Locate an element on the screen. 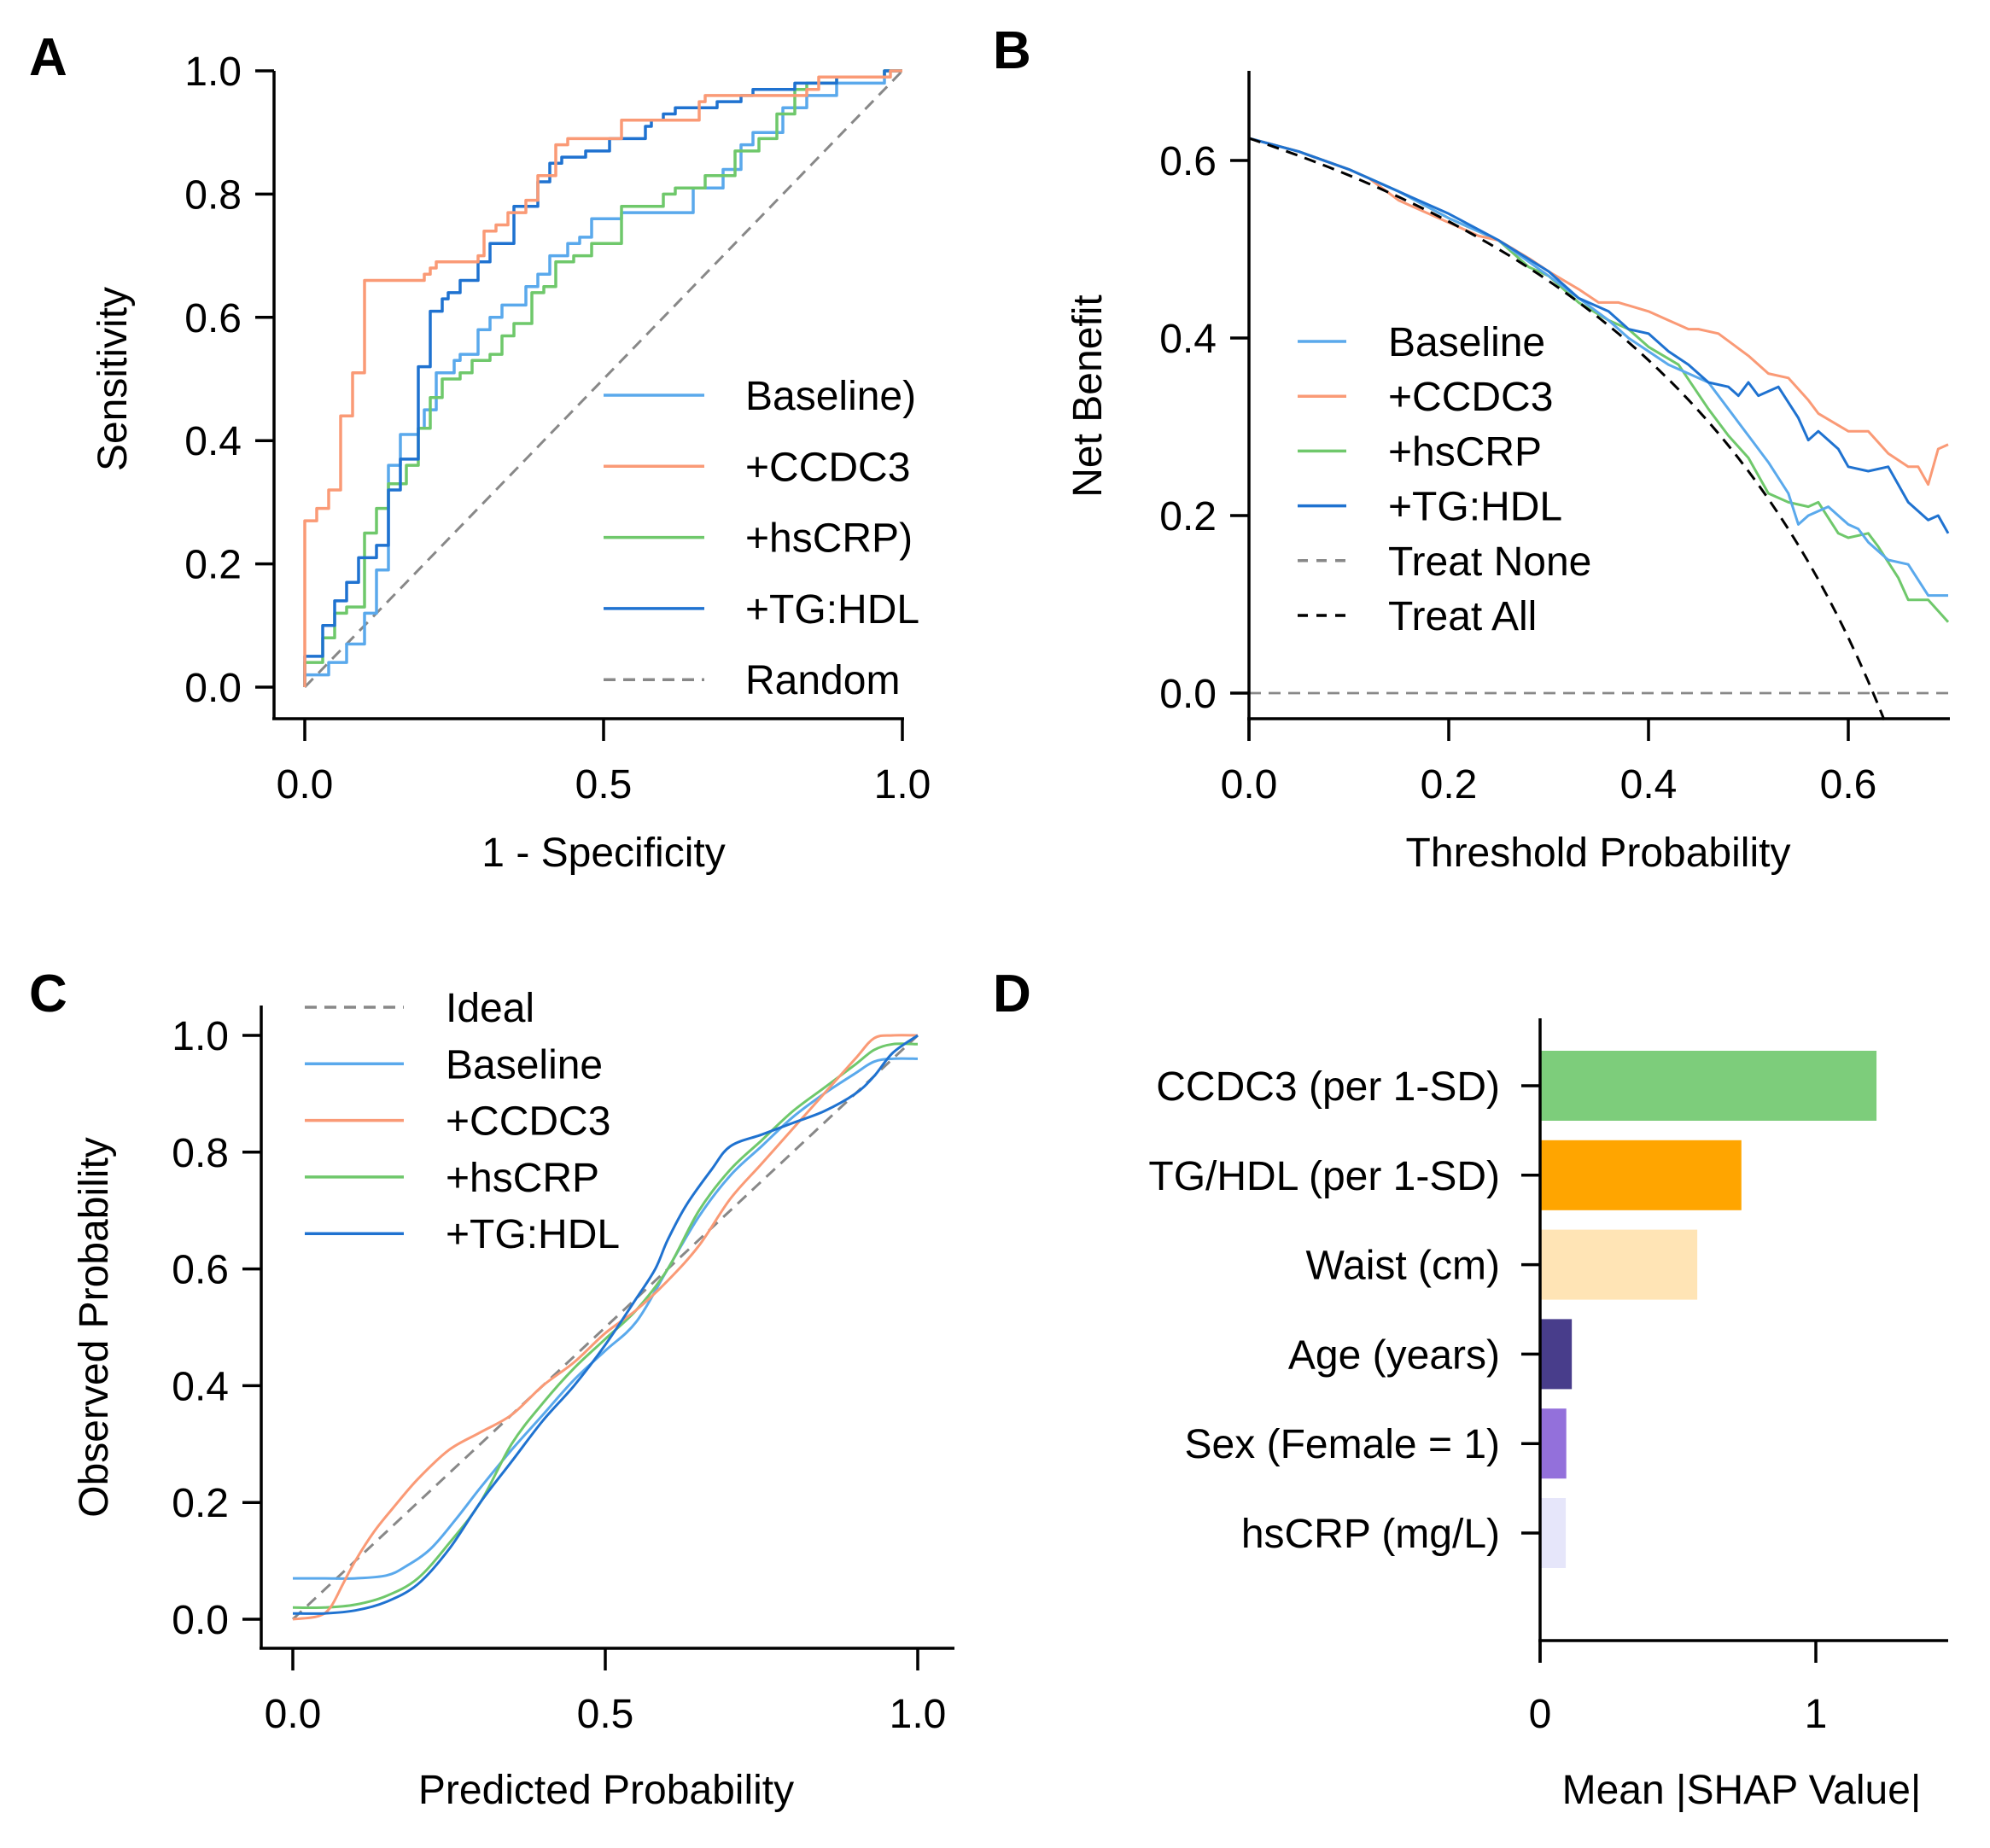 Image resolution: width=1990 pixels, height=1848 pixels. roc-legend-item-random: Random is located at coordinates (752, 680).